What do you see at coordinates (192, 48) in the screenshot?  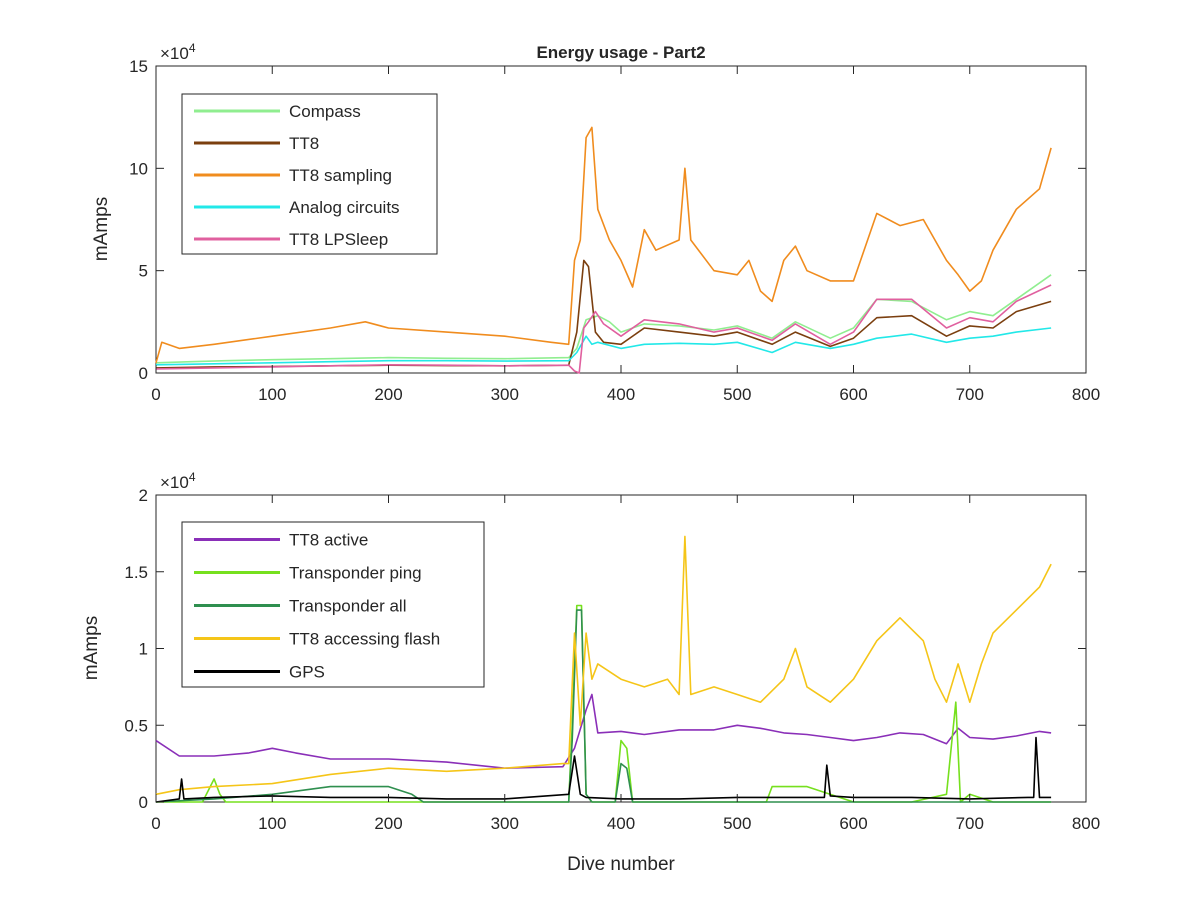 I see `chart-top-multiplier-exp: 4` at bounding box center [192, 48].